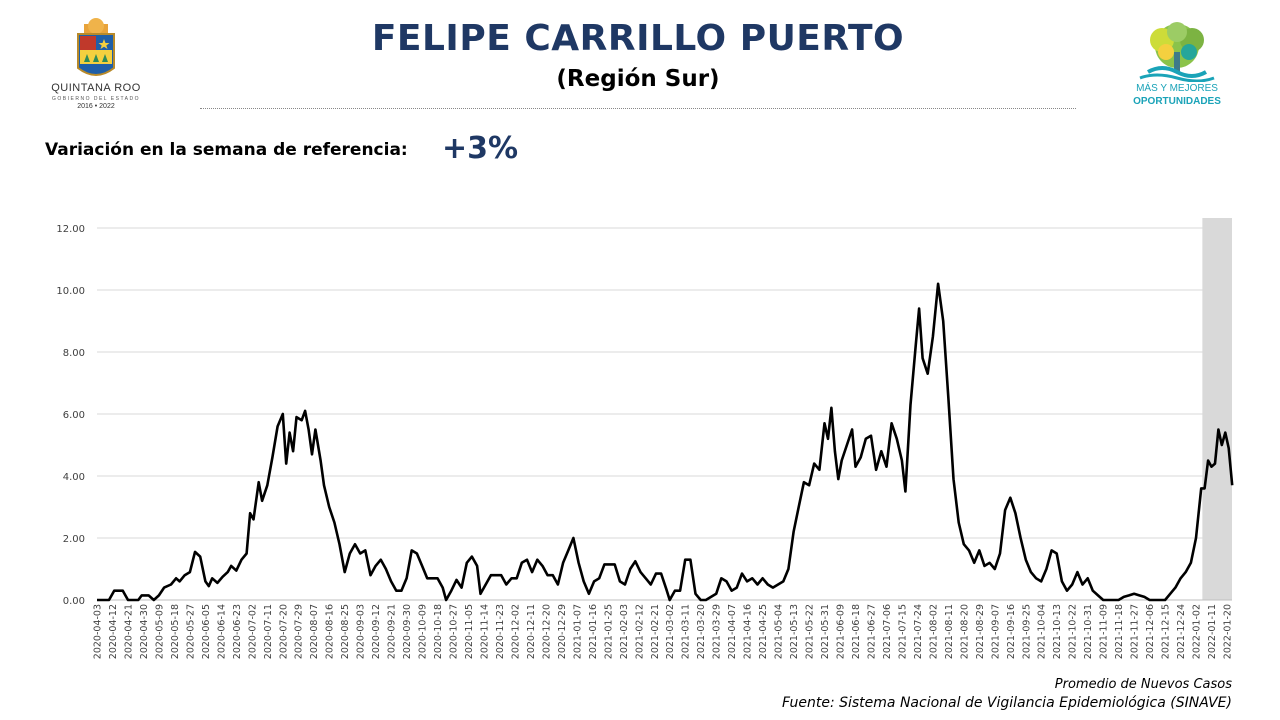 The image size is (1280, 720). Describe the element at coordinates (345, 631) in the screenshot. I see `x-tick-label: 2020-08-25` at that location.